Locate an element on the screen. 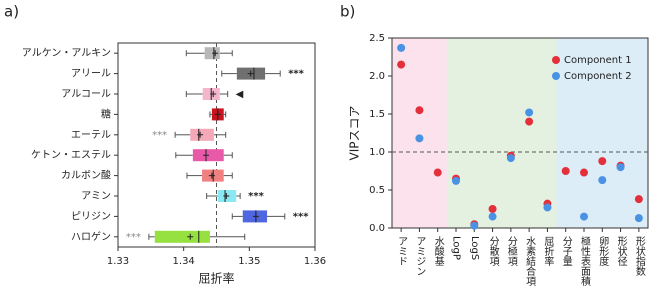  x-tick-label: 1.36 is located at coordinates (315, 261).